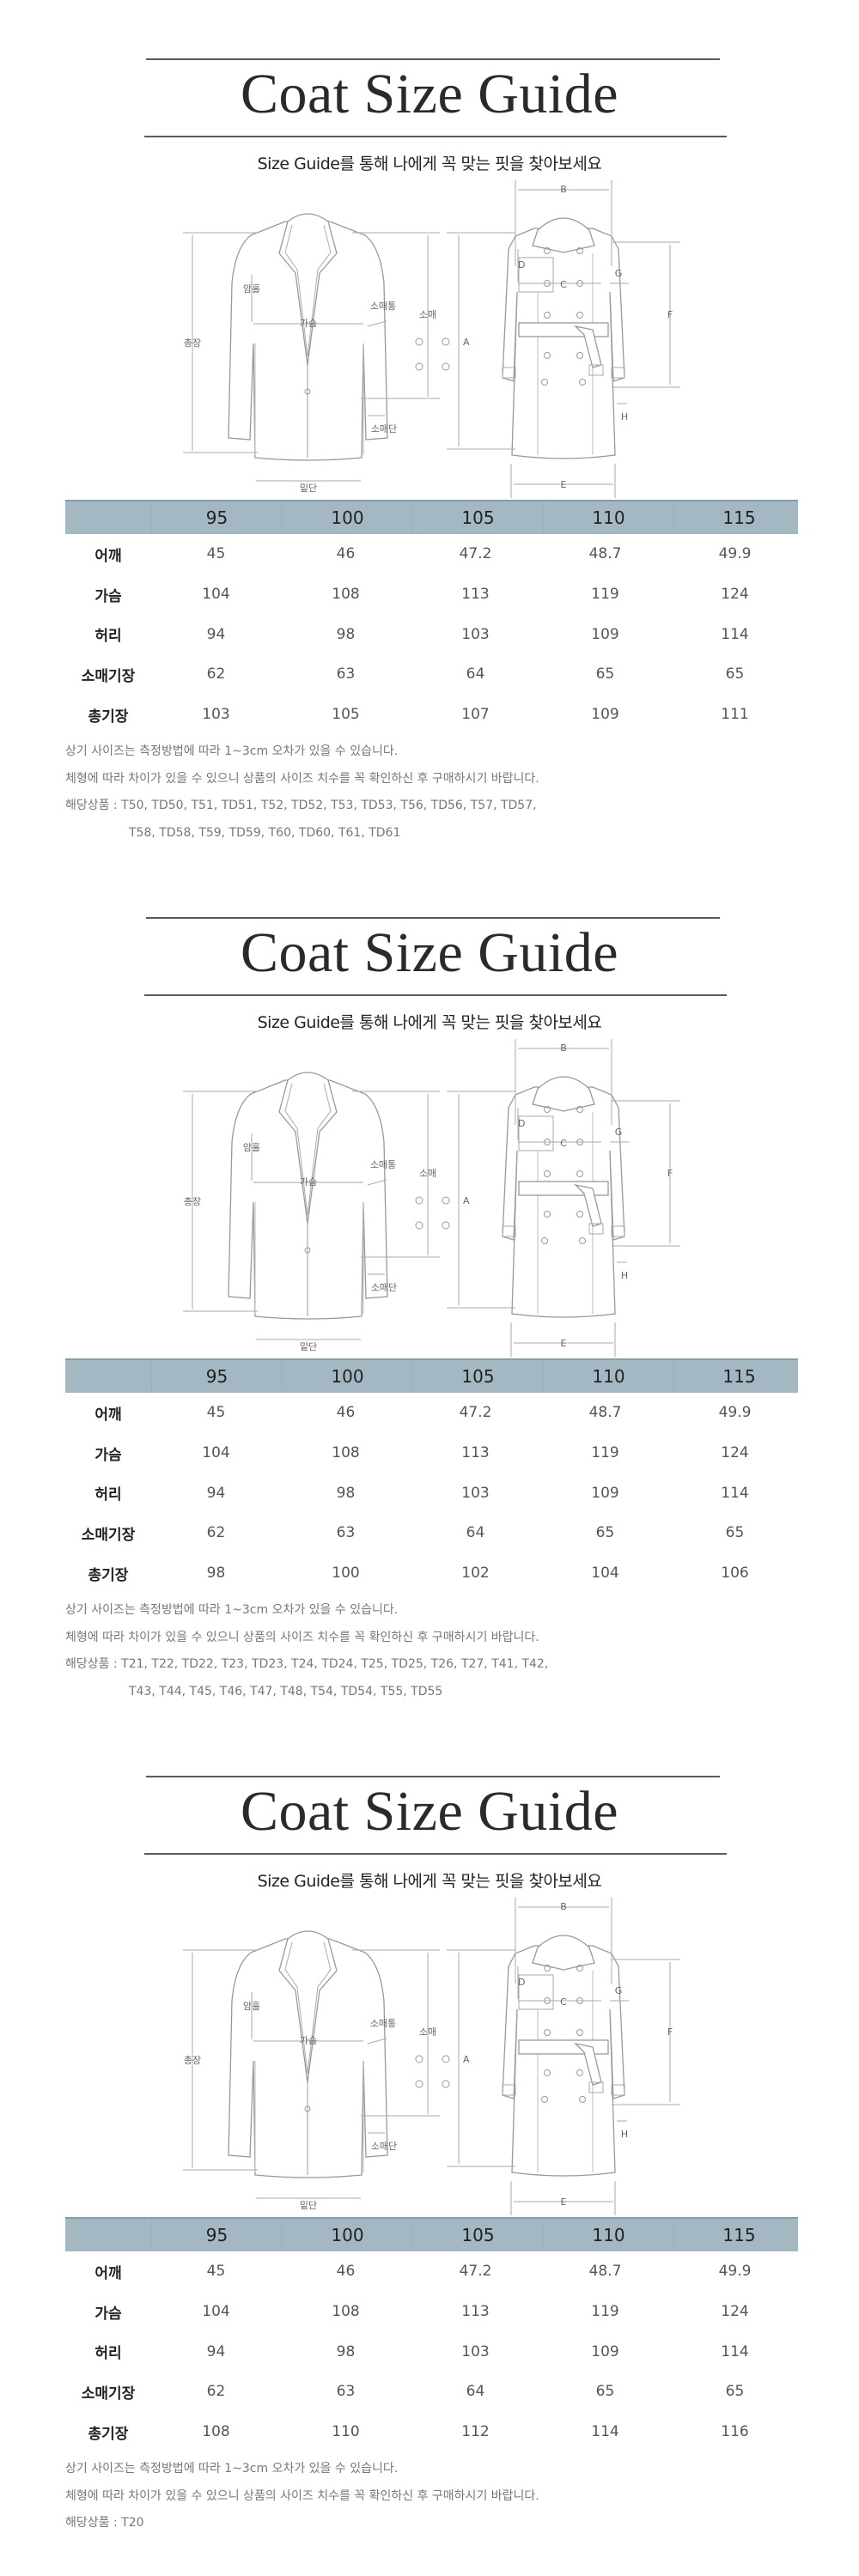  What do you see at coordinates (193, 2060) in the screenshot?
I see `diagram-label-total_length: 총장` at bounding box center [193, 2060].